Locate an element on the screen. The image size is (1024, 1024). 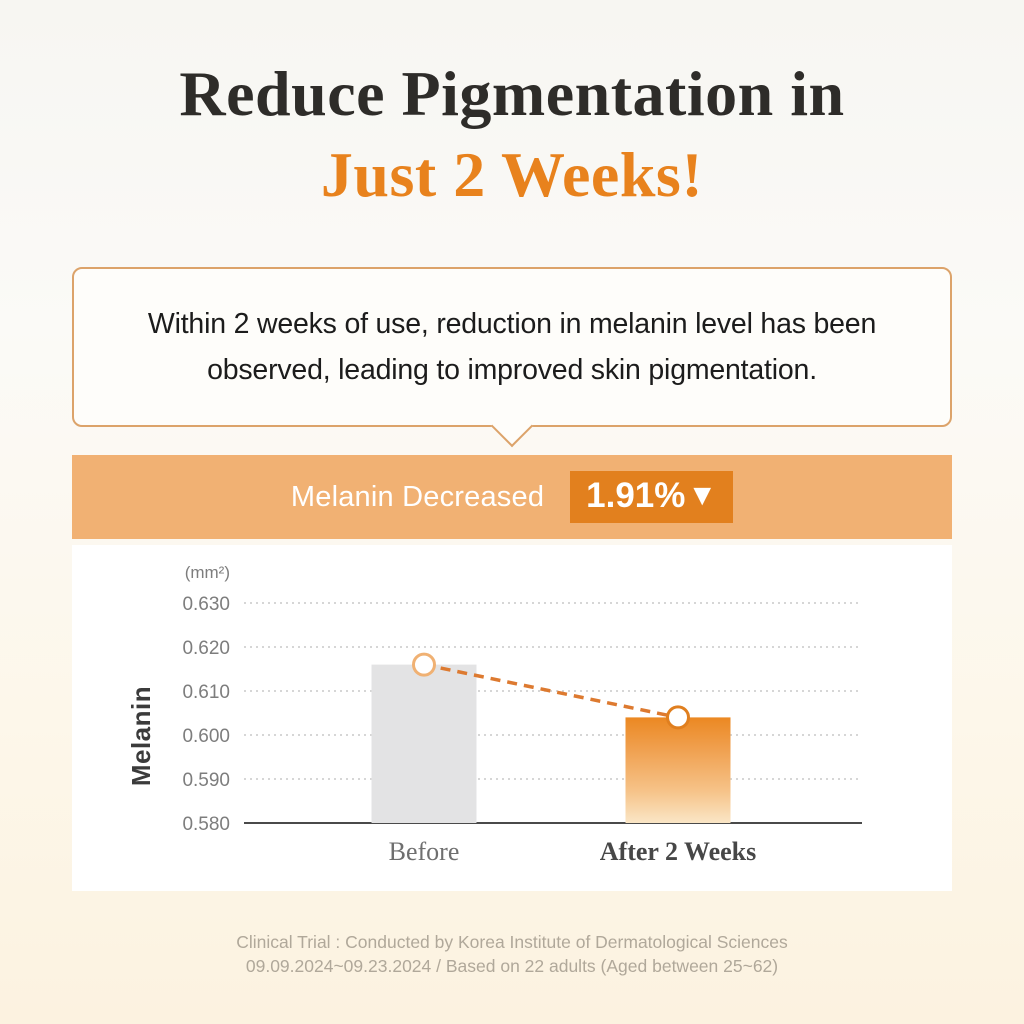
y-tick-label: 0.590 is located at coordinates (206, 780).